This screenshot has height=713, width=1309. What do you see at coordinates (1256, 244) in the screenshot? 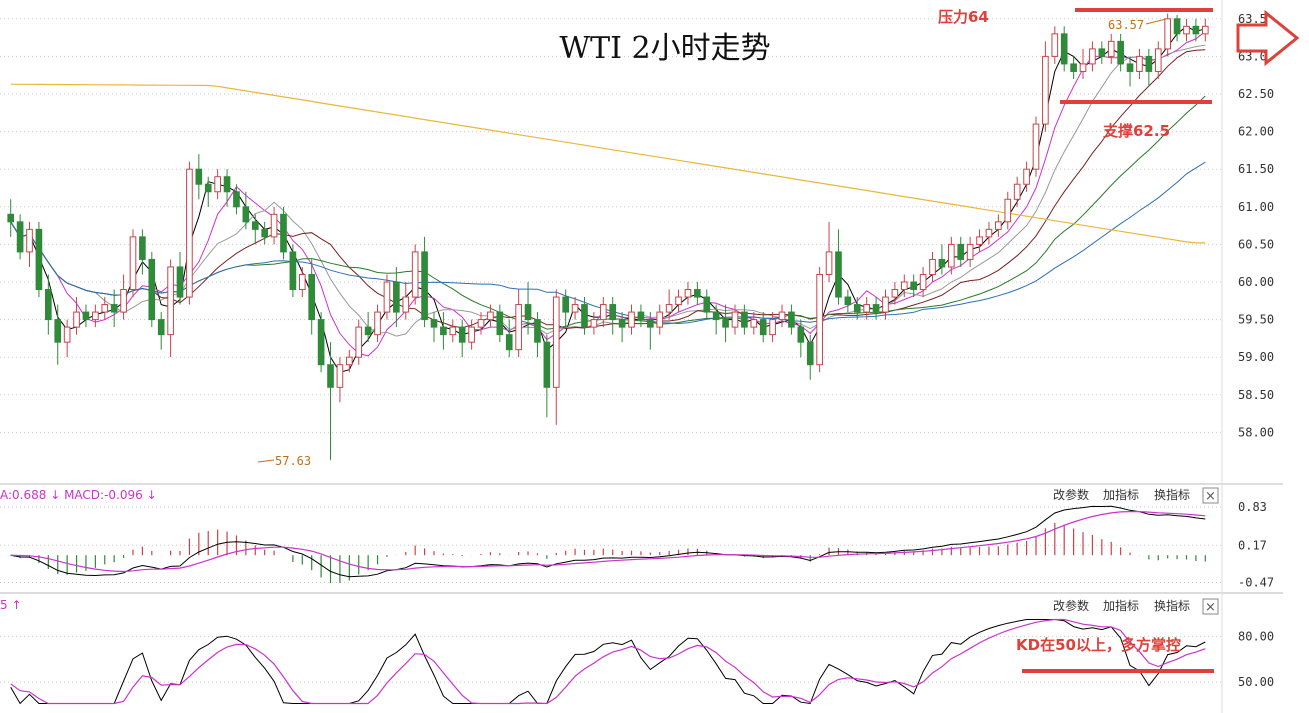
I see `y-tick-label: 60.50` at bounding box center [1256, 244].